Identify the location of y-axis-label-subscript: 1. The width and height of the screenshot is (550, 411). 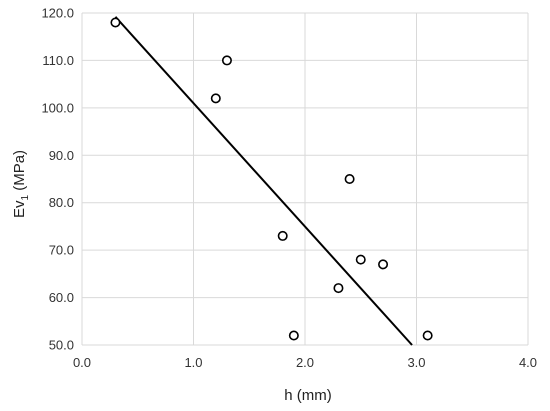
(25, 198).